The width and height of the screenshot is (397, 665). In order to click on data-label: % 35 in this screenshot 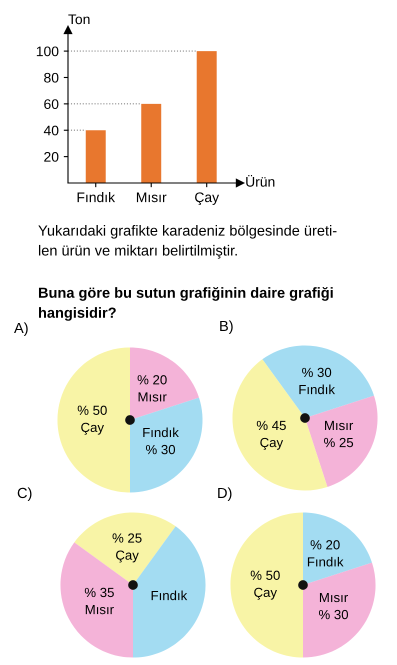, I will do `click(99, 593)`.